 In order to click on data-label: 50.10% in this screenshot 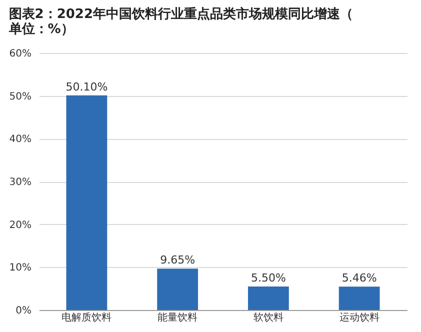, I will do `click(87, 87)`.